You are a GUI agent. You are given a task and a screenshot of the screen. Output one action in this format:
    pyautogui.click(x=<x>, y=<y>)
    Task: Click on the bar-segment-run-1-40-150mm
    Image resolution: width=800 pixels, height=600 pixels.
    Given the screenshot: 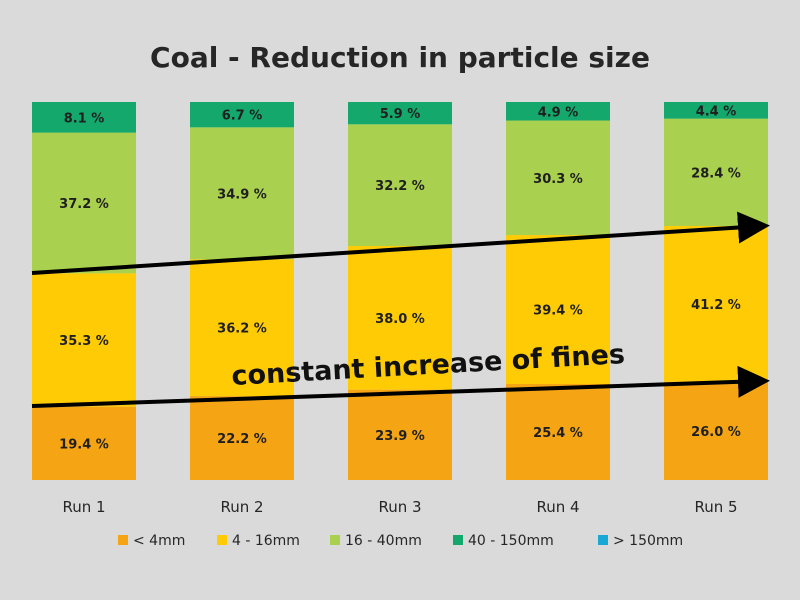 What is the action you would take?
    pyautogui.click(x=84, y=117)
    